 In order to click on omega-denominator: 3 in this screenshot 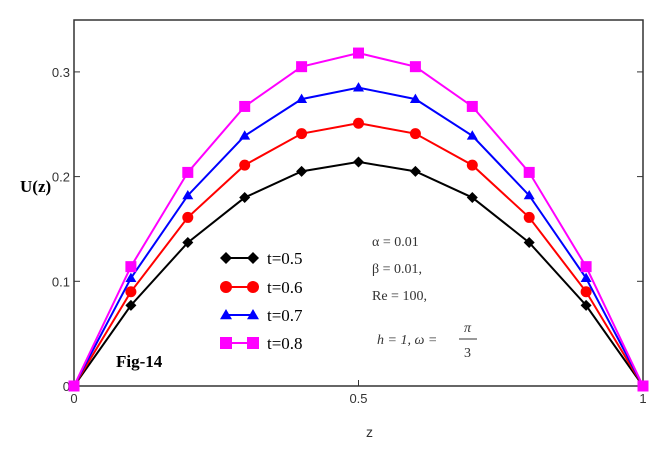, I will do `click(467, 353)`.